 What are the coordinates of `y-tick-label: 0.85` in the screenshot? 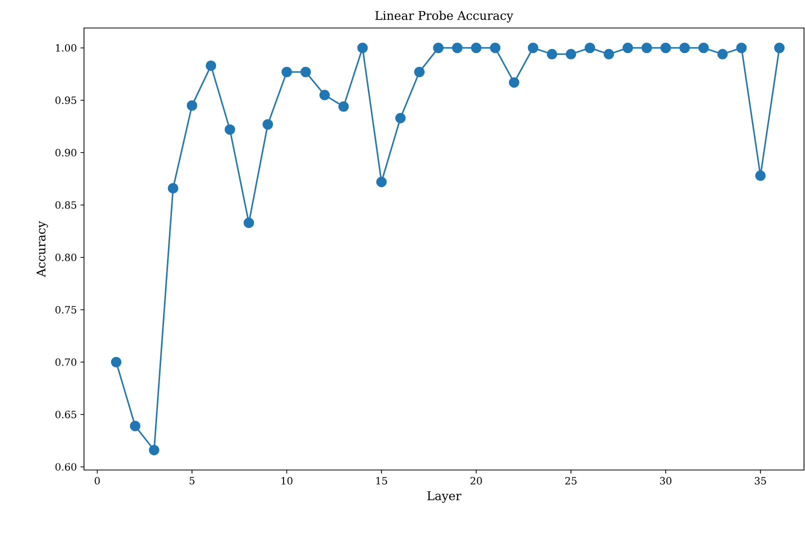 It's located at (65, 205).